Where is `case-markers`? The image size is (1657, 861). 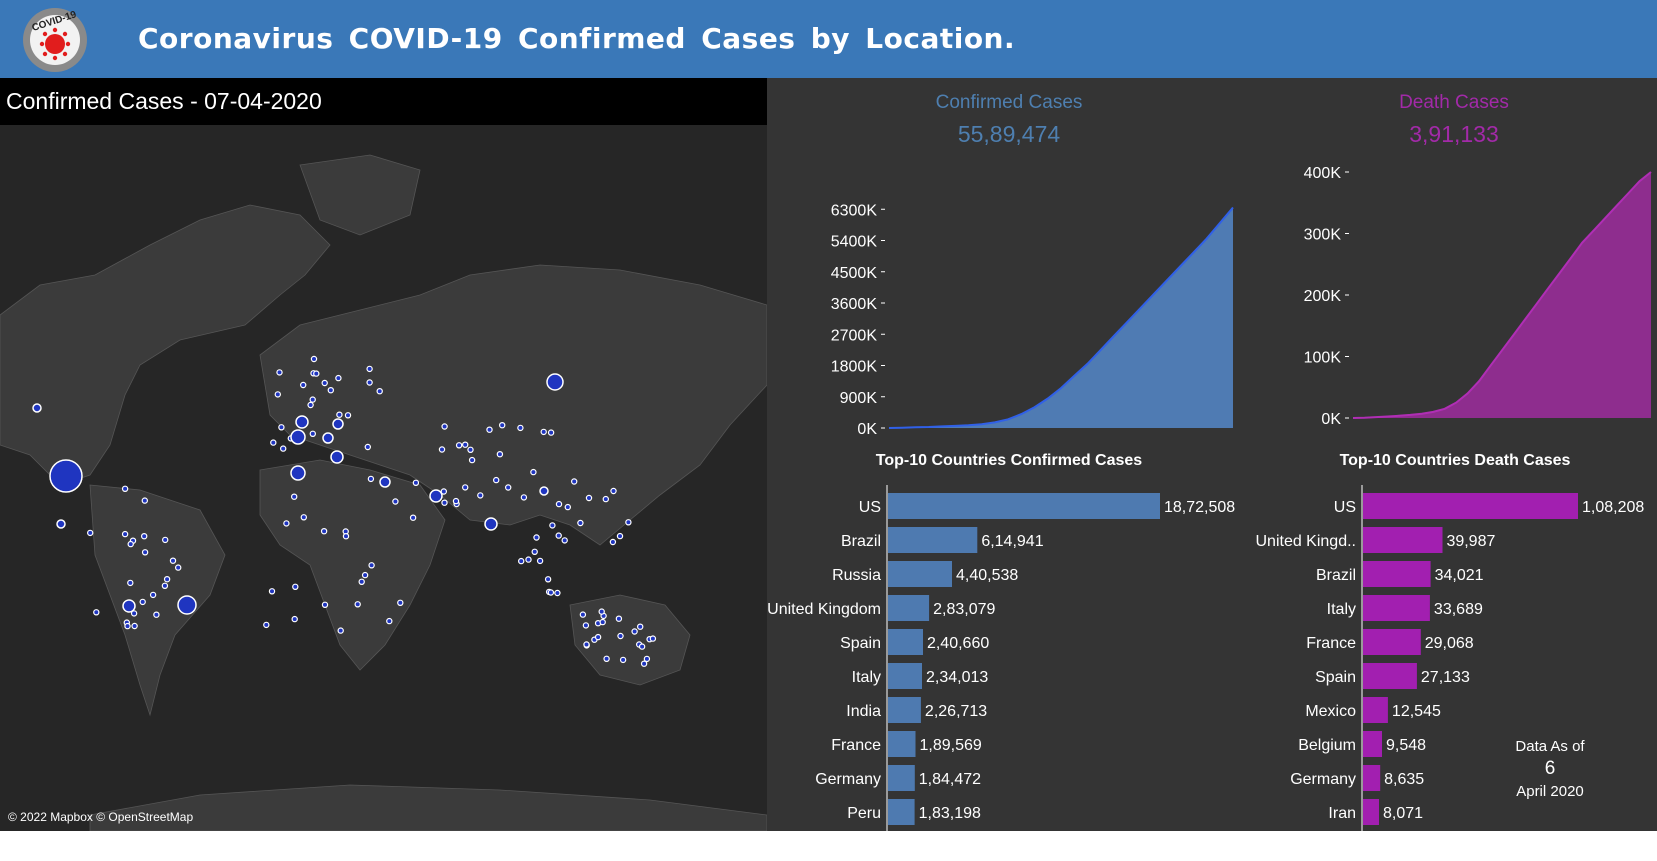
case-markers is located at coordinates (344, 511).